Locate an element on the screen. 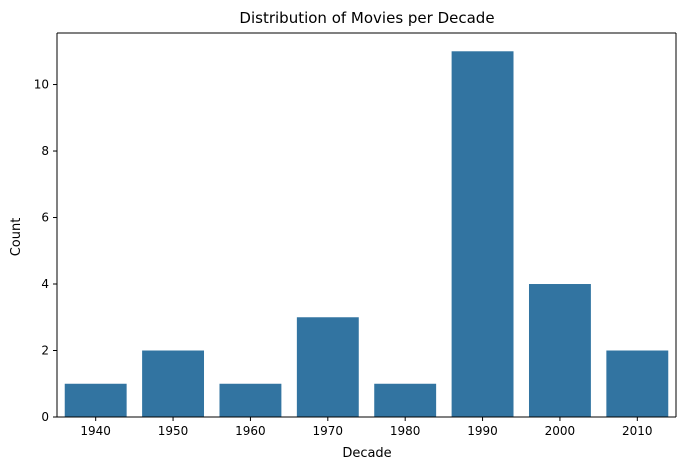  bar-1950 is located at coordinates (173, 383).